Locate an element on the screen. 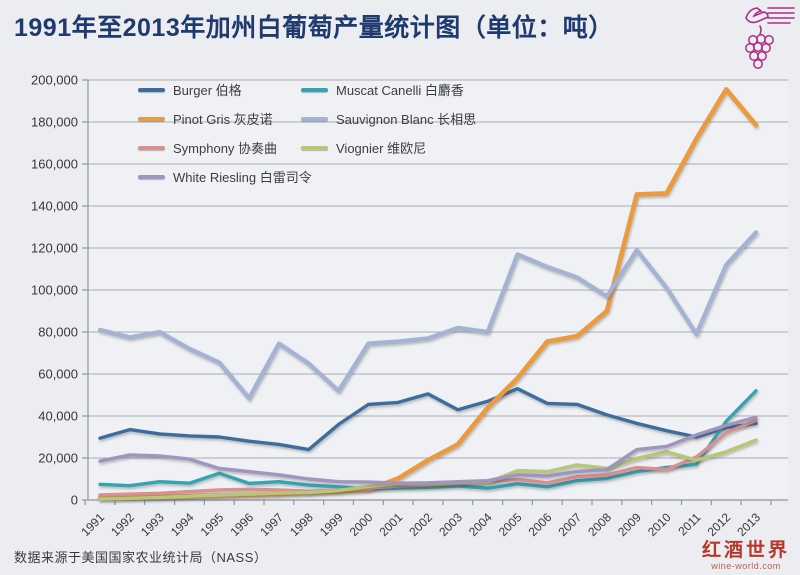  grape-logo-icon is located at coordinates (770, 38).